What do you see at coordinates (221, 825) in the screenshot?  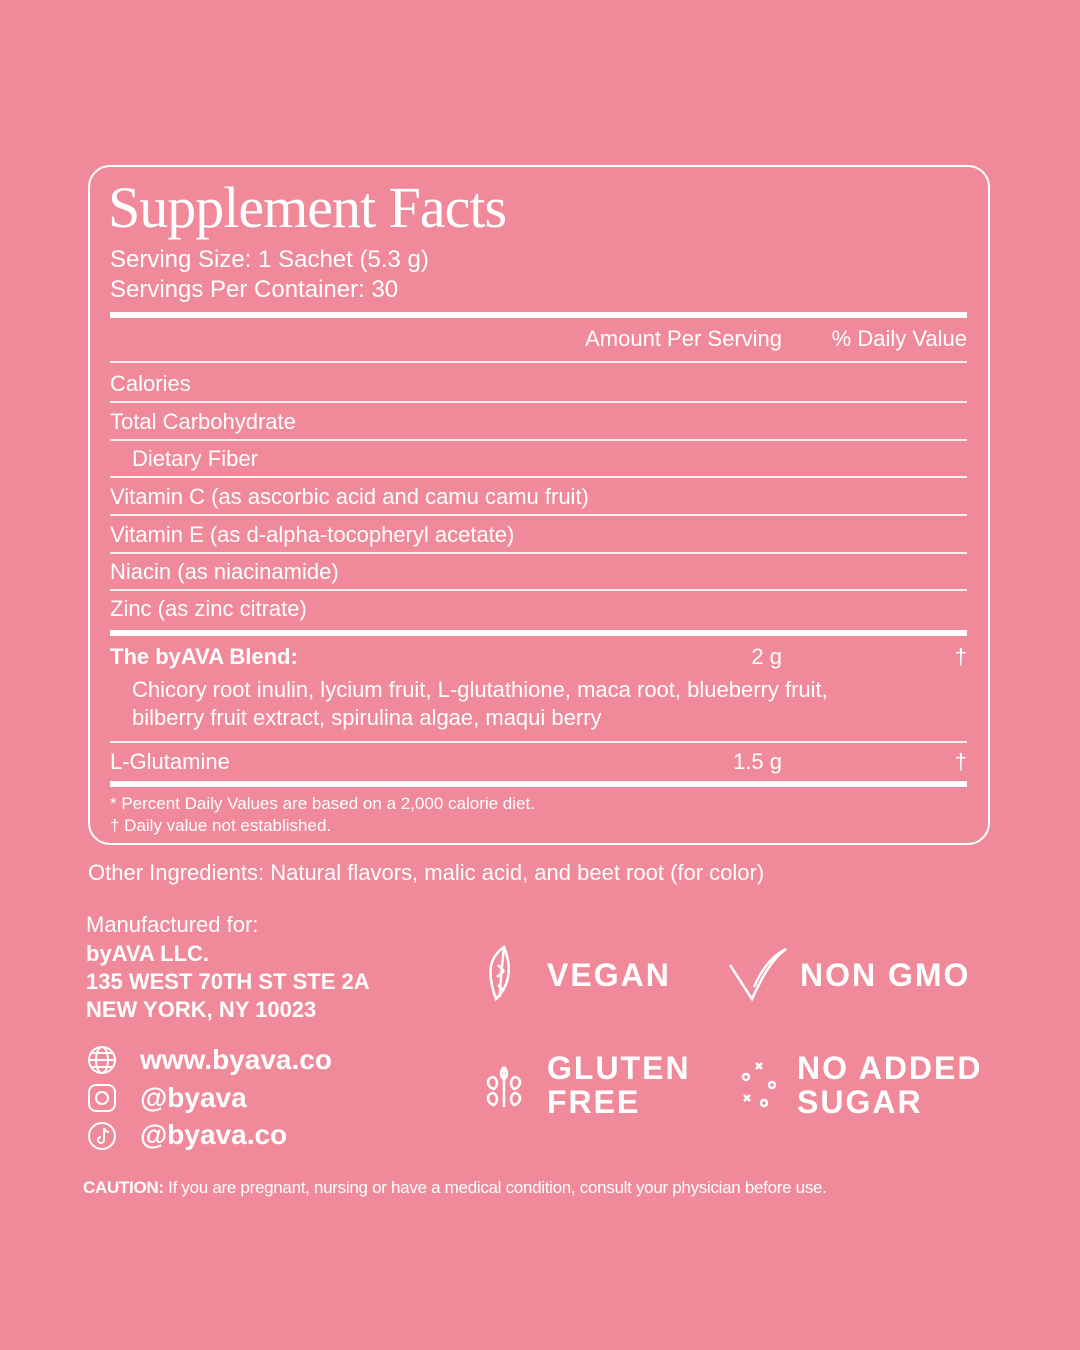 I see `footnote: † Daily value not established.` at bounding box center [221, 825].